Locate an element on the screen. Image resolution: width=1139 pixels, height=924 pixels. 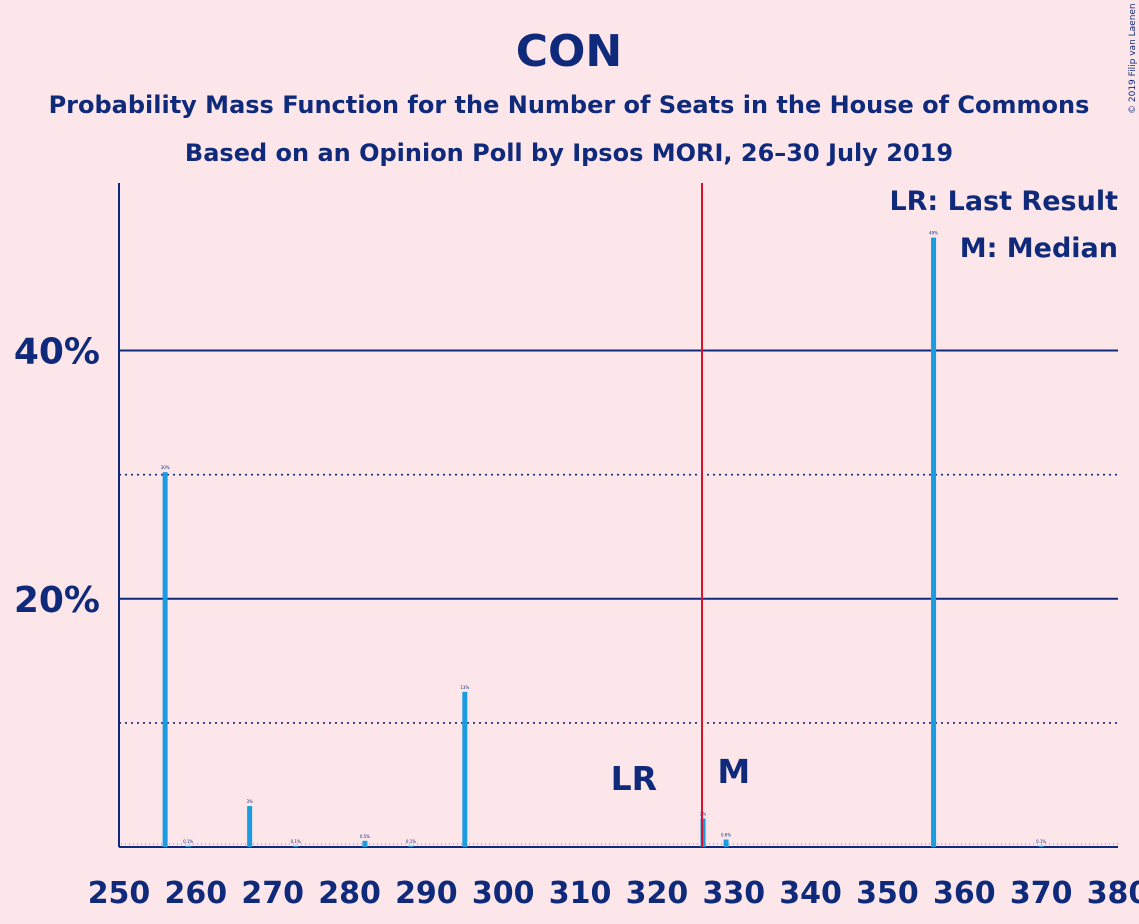
bar-label-329: 0.6% is located at coordinates (726, 835).